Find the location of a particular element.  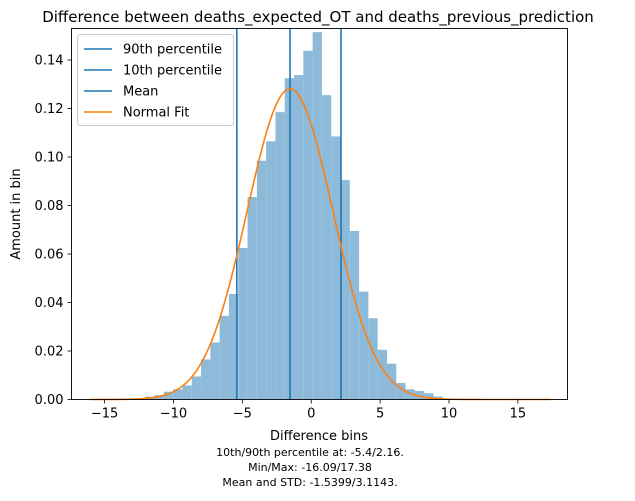

y-tick-label: 0.00 is located at coordinates (49, 400).